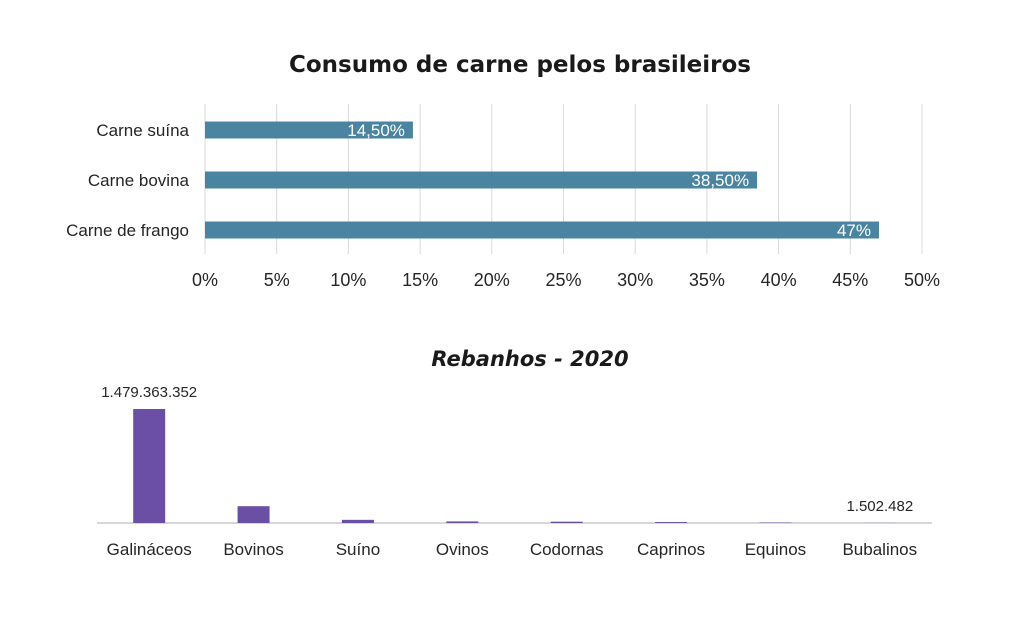 The height and width of the screenshot is (639, 1024). What do you see at coordinates (149, 549) in the screenshot?
I see `chart2-category-label: Galináceos` at bounding box center [149, 549].